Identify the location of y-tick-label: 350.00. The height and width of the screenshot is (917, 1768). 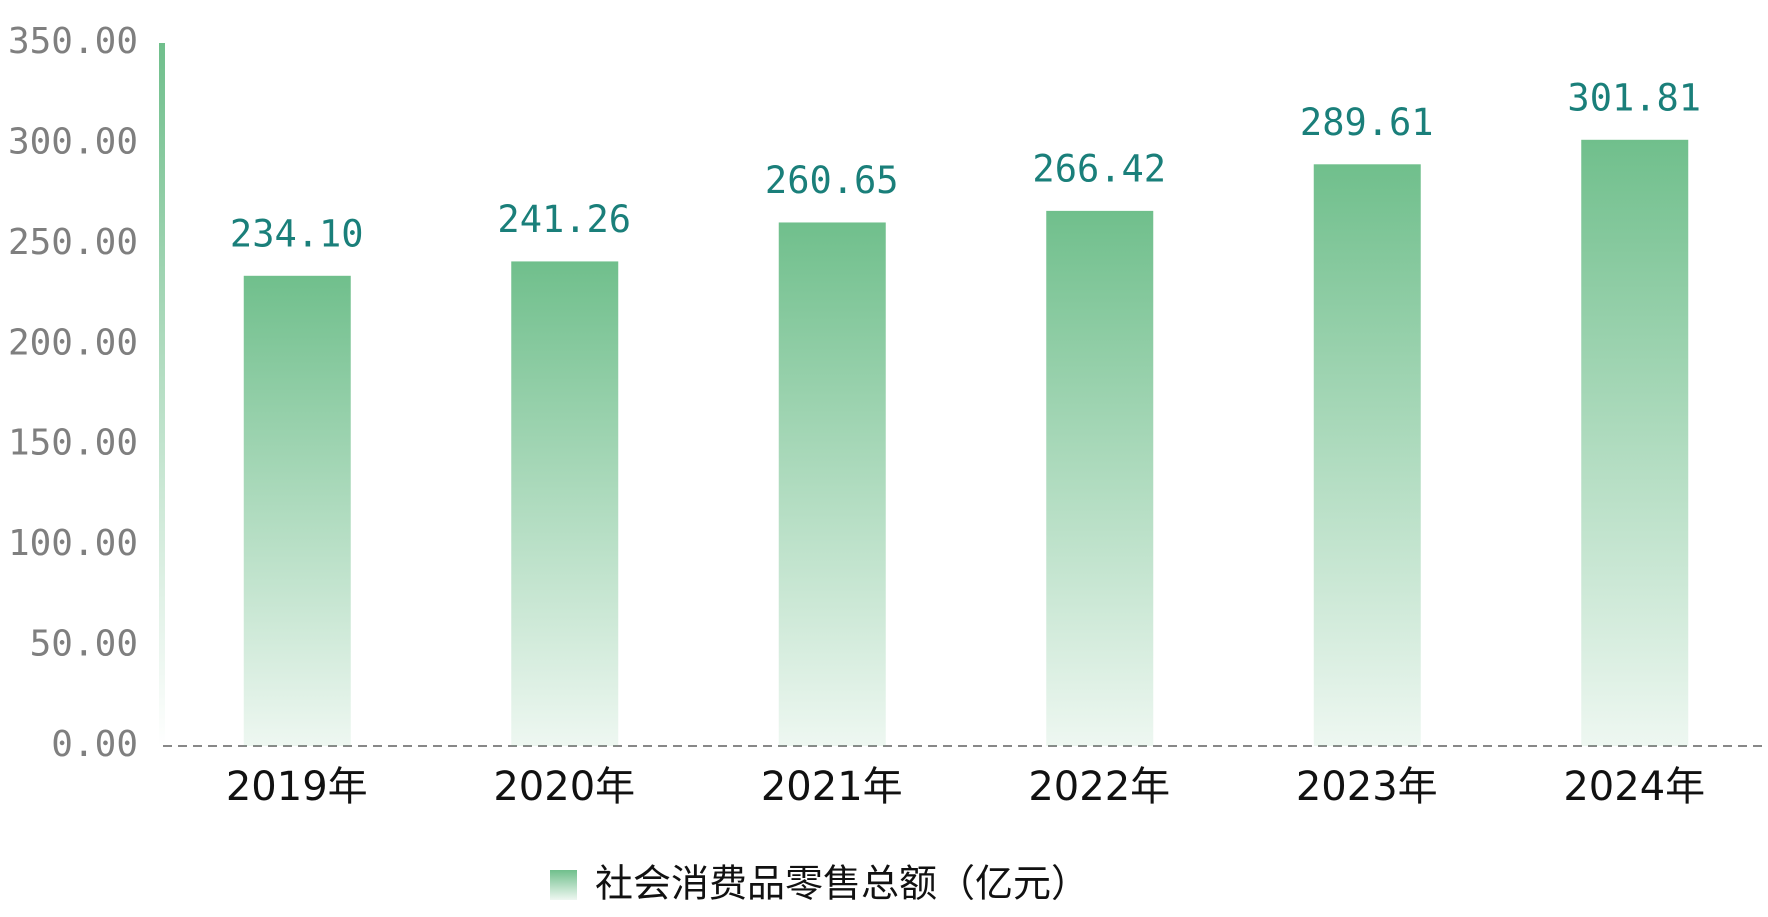
(73, 41).